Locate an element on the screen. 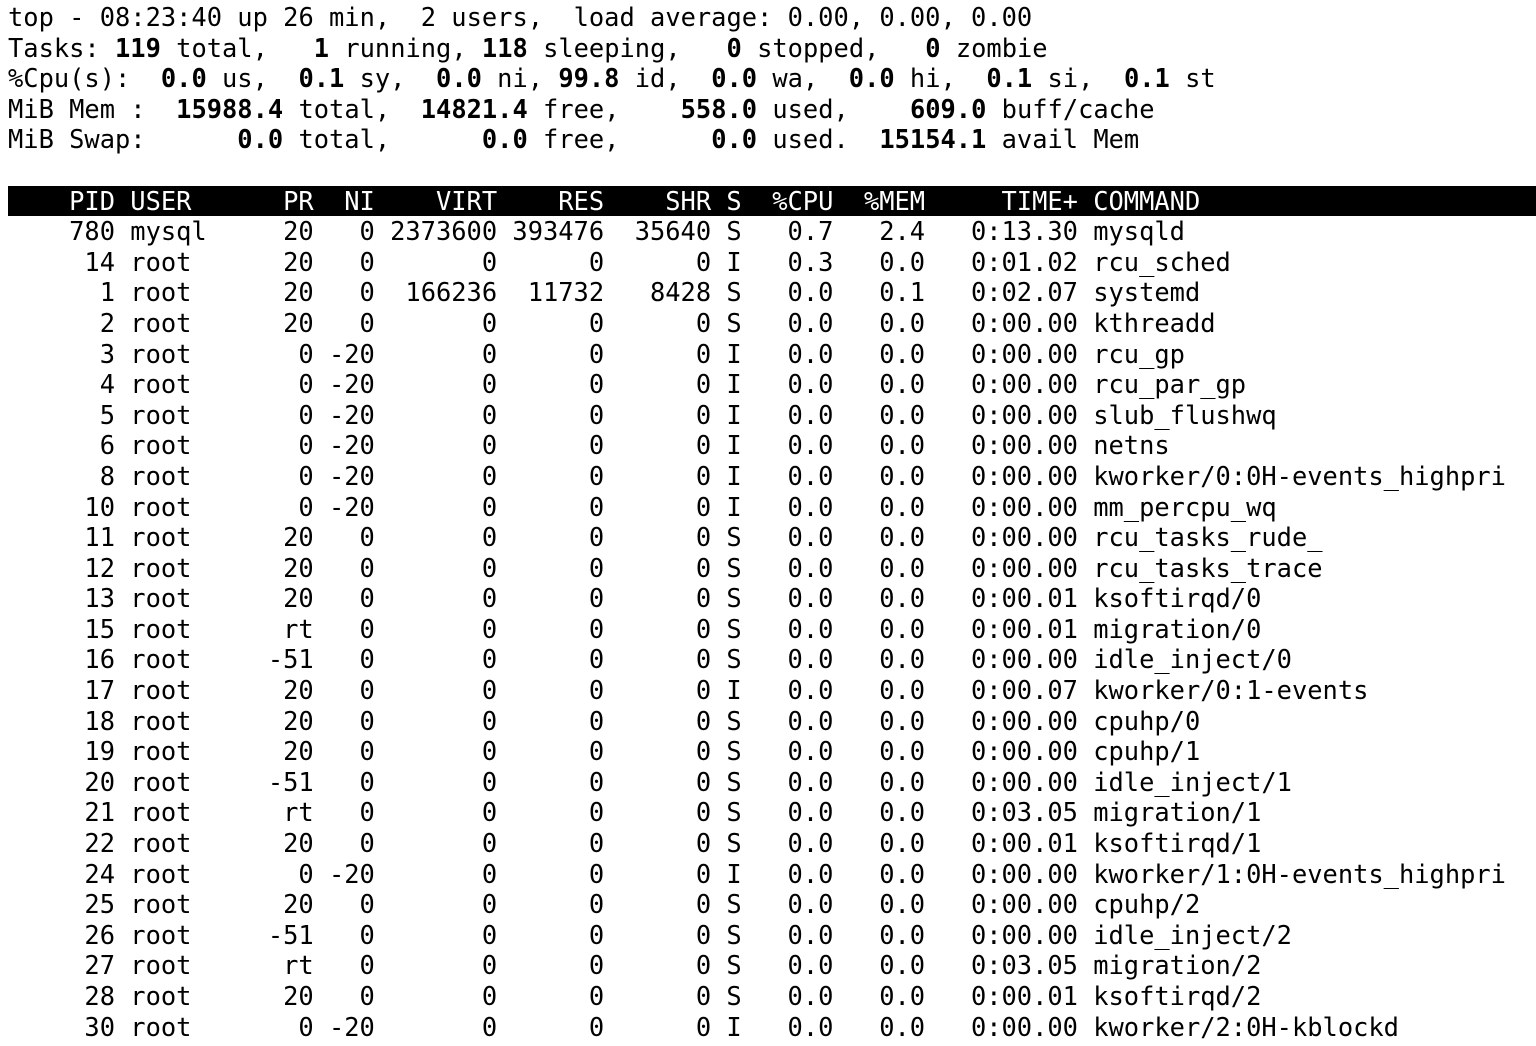 The width and height of the screenshot is (1536, 1046). cell-virt: 166236 is located at coordinates (451, 292).